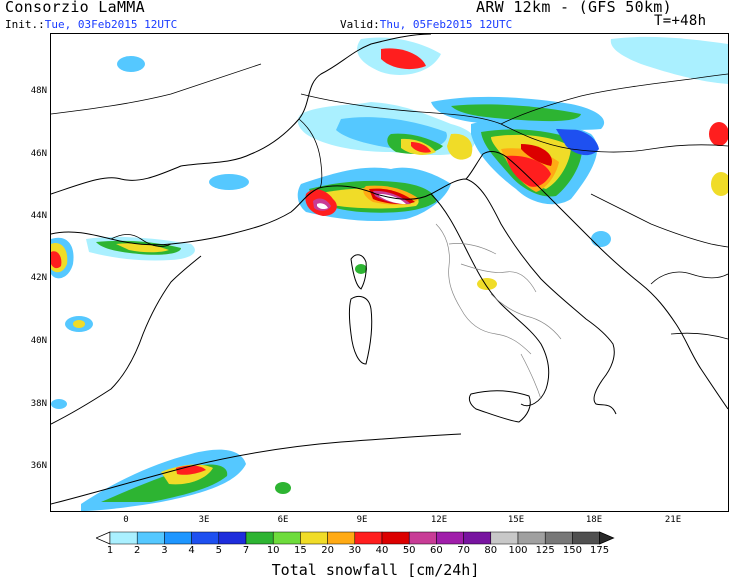 This screenshot has height=580, width=751. What do you see at coordinates (38, 278) in the screenshot?
I see `lat-label-42n: 42N` at bounding box center [38, 278].